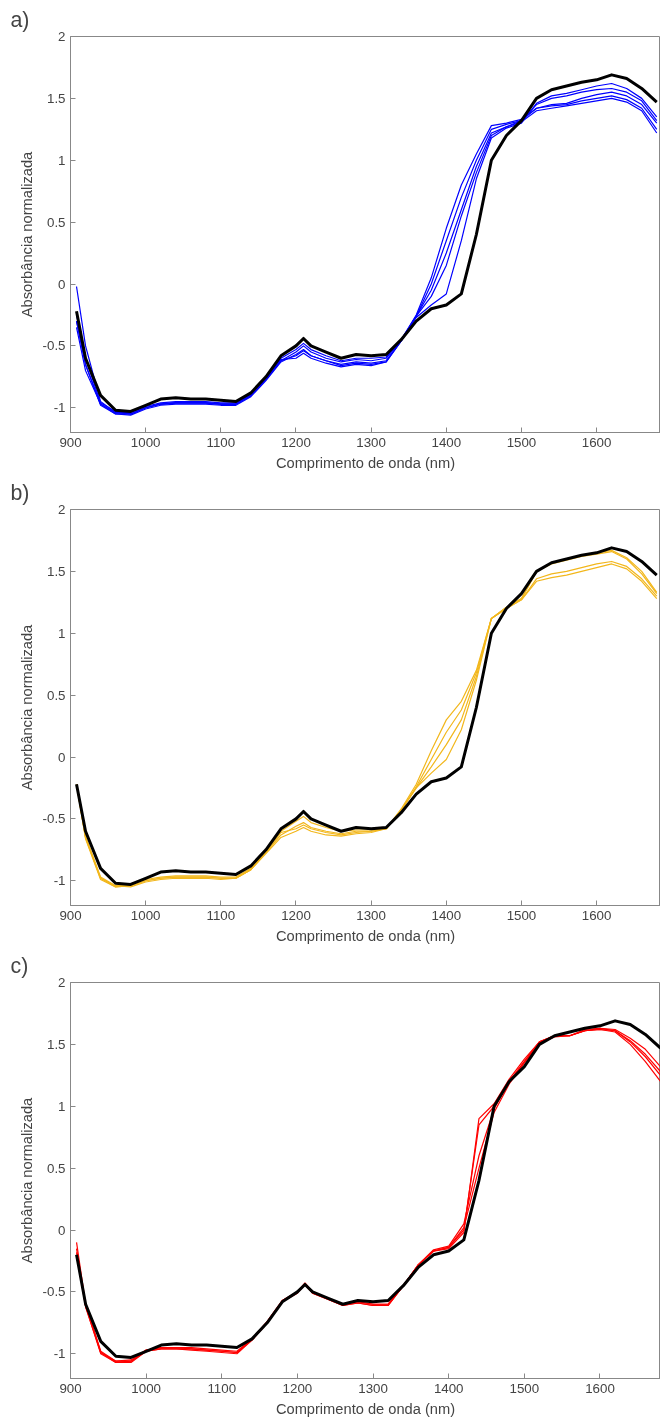 Image resolution: width=672 pixels, height=1428 pixels. I want to click on chart-title: b), so click(20, 492).